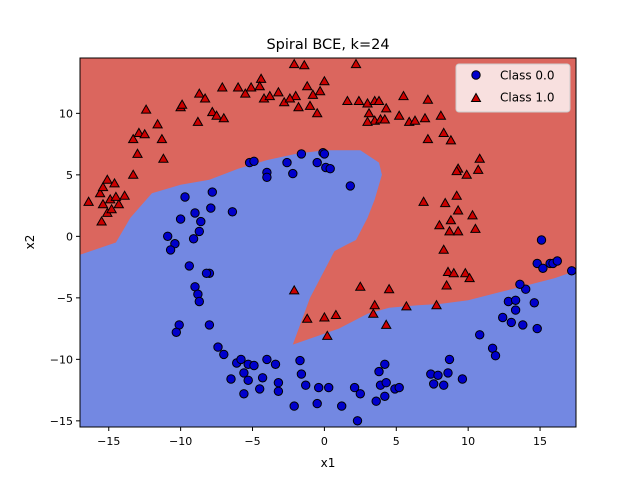 The width and height of the screenshot is (640, 484). Describe the element at coordinates (69, 236) in the screenshot. I see `y-tick-label: 0` at that location.